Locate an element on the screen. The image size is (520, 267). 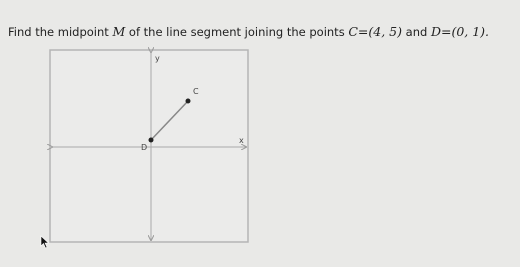
segment is located at coordinates (169, 120).